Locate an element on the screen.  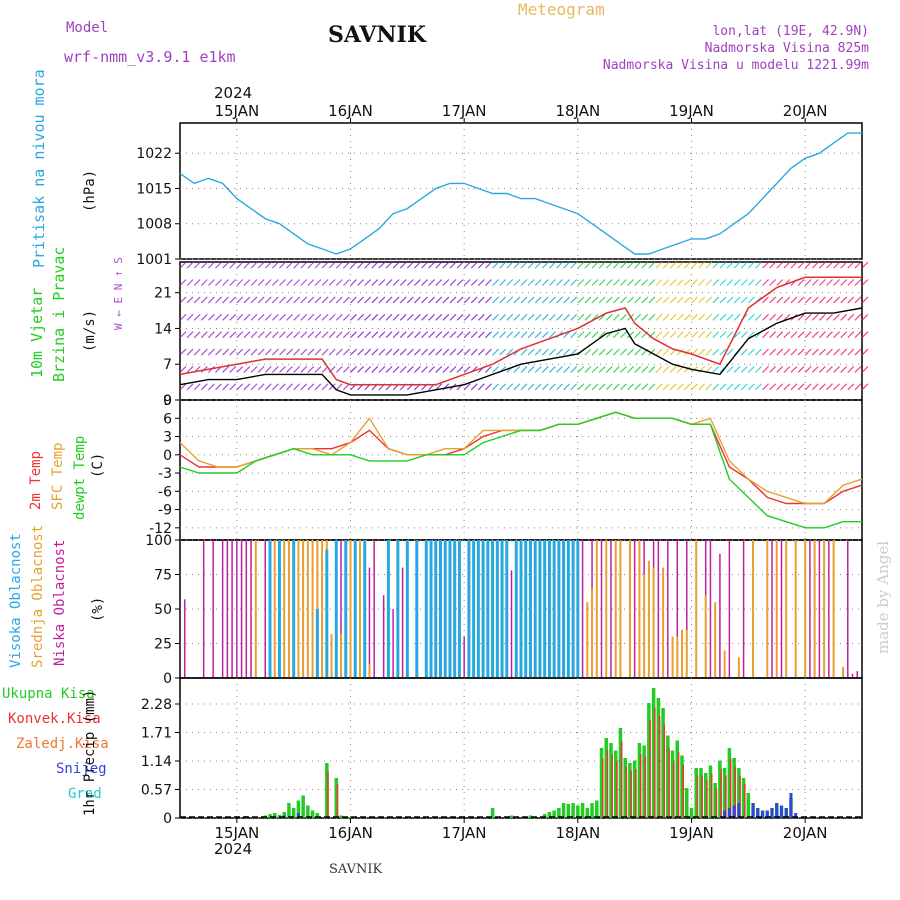
temp-label-2m: 2m Temp is located at coordinates (36, 480).